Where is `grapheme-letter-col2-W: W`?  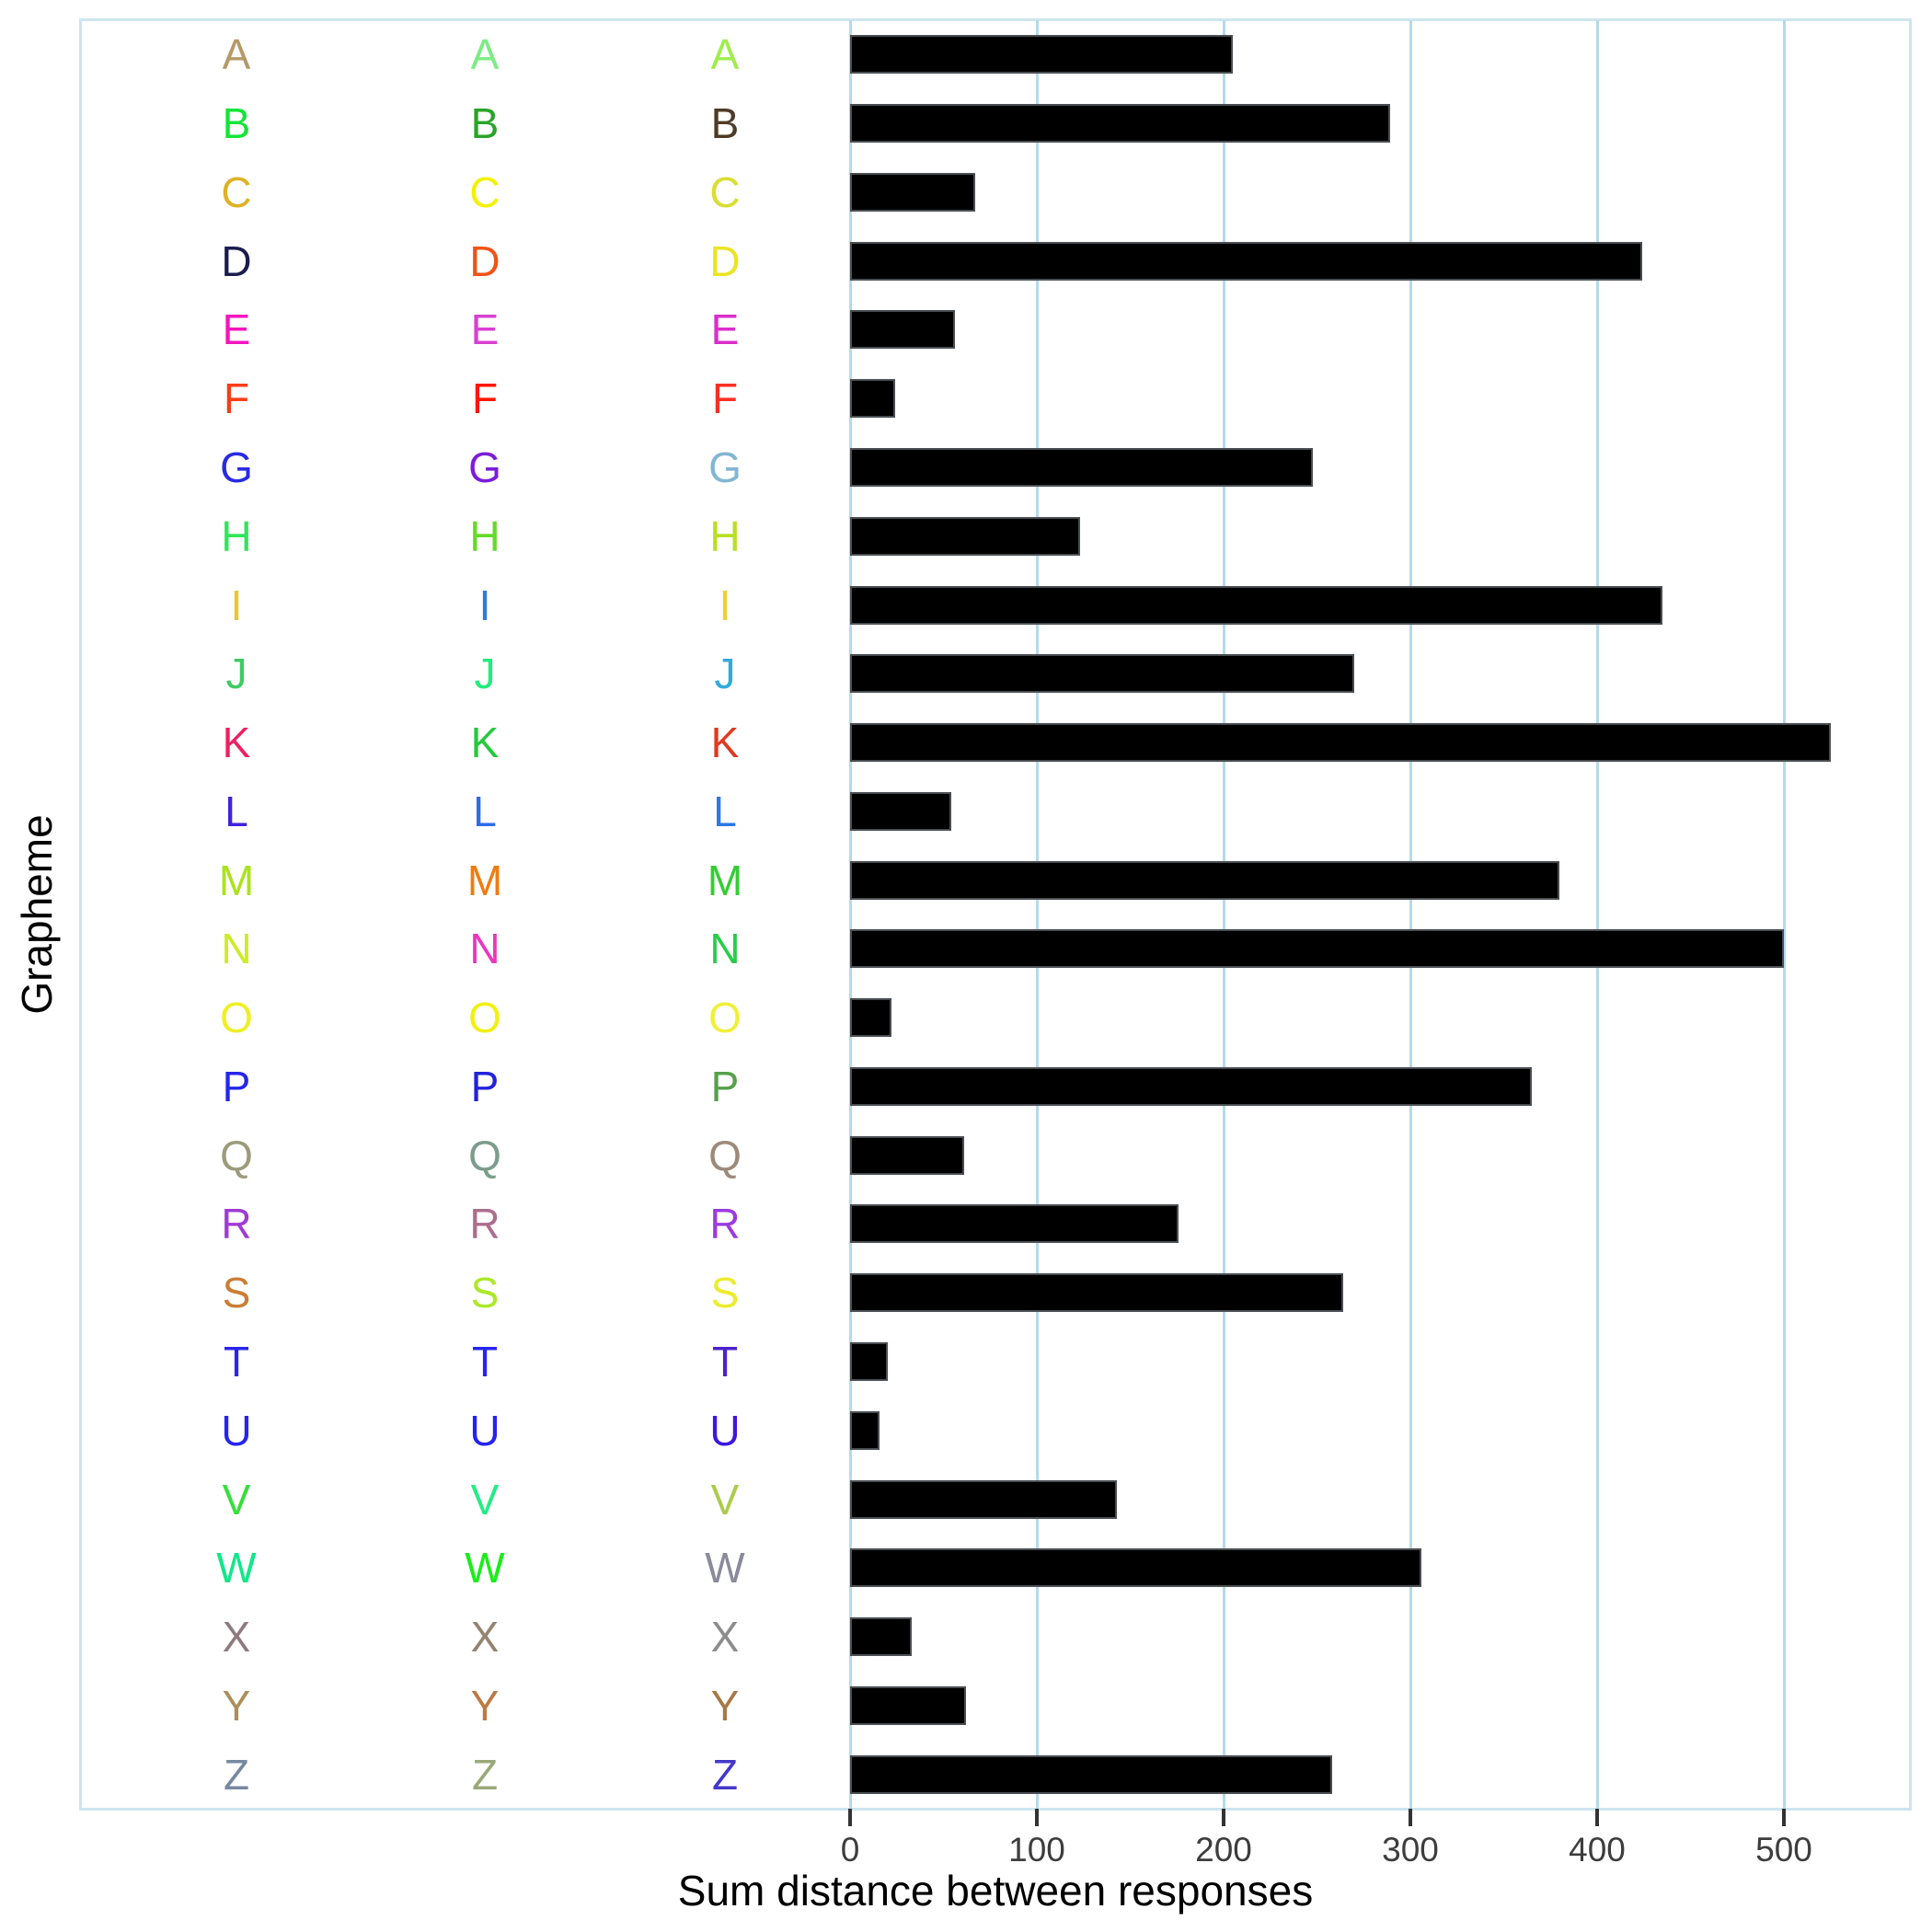
grapheme-letter-col2-W: W is located at coordinates (485, 1568).